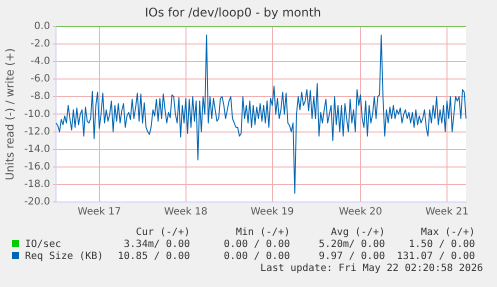  Describe the element at coordinates (99, 212) in the screenshot. I see `x-tick-label: Week 17` at that location.